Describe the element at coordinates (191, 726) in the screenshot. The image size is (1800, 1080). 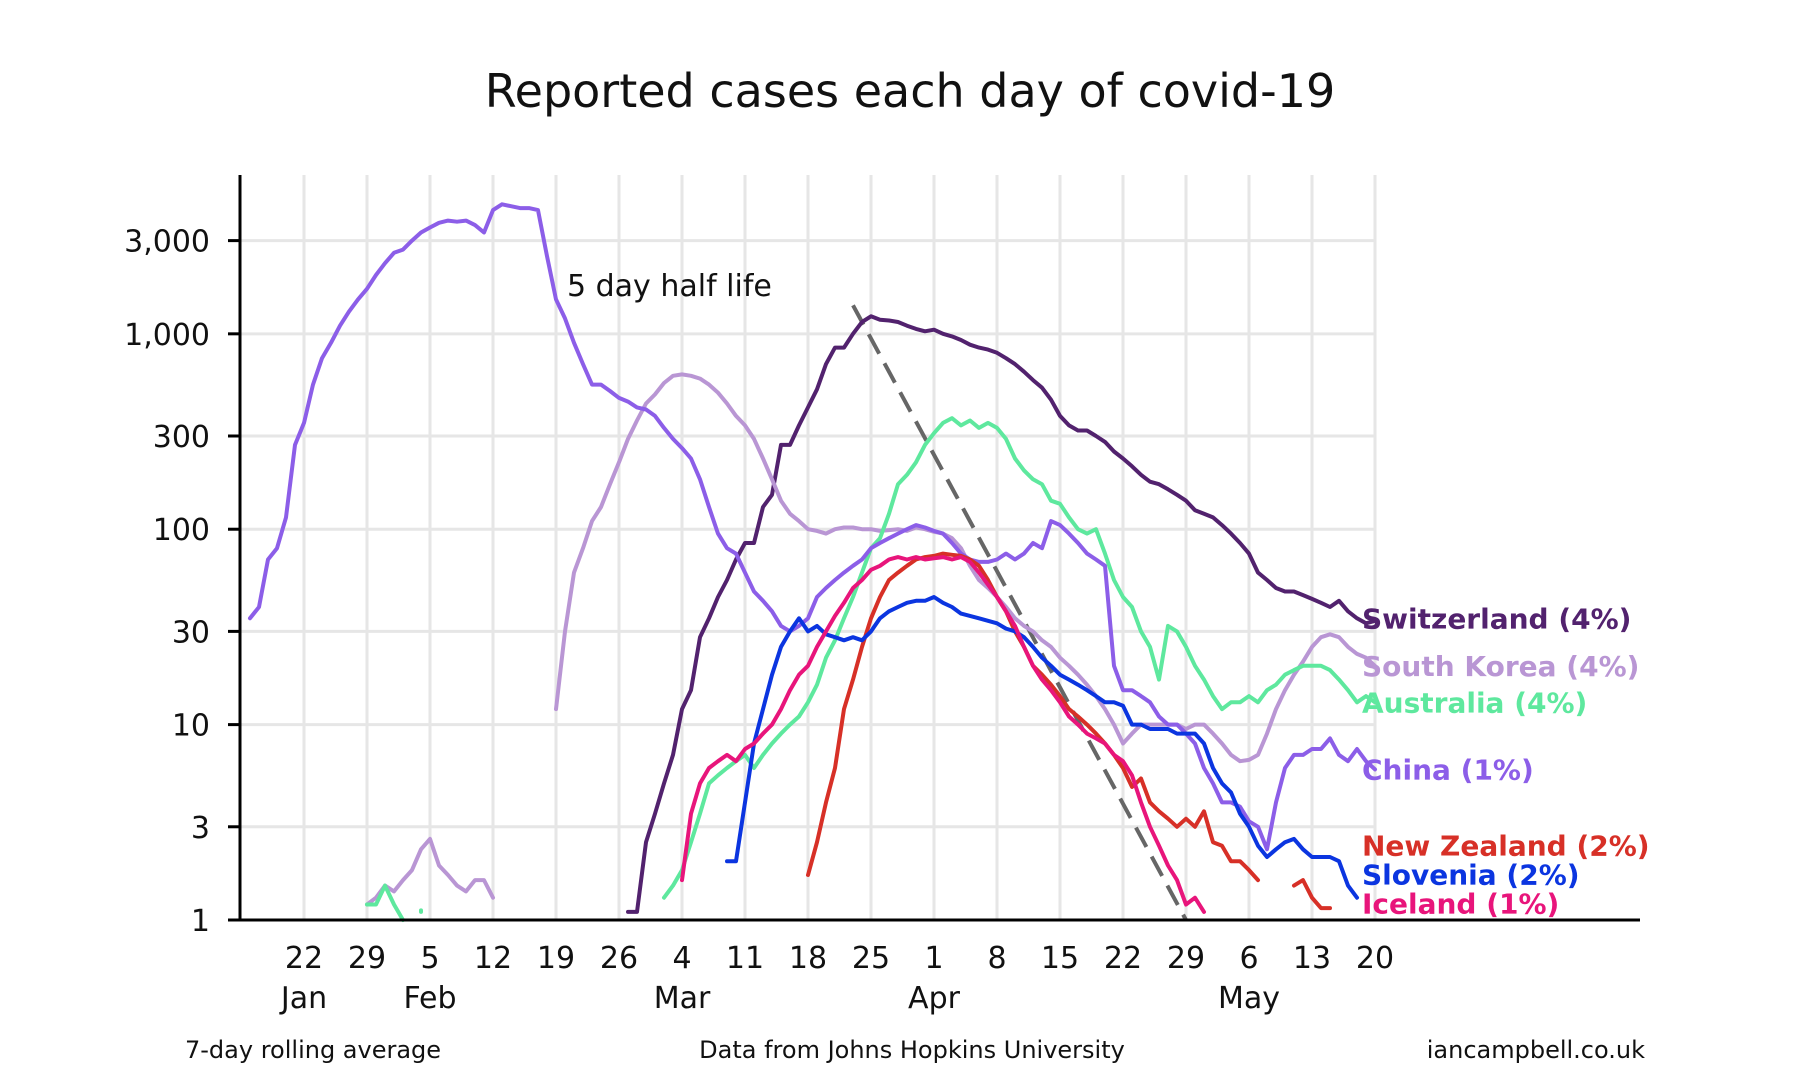
I see `y-tick-label: 10` at that location.